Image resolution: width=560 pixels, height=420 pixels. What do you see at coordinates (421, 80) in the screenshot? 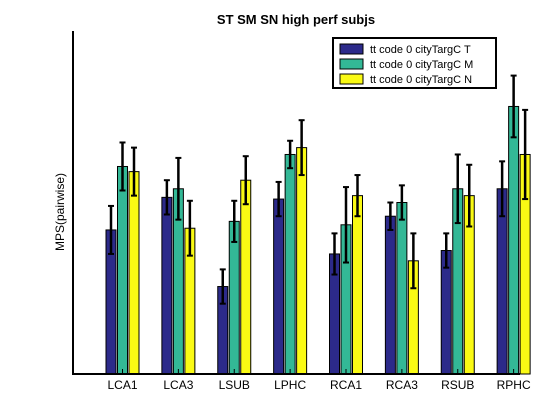
I see `legend-label-2: tt code 0 cityTargC N` at bounding box center [421, 80].